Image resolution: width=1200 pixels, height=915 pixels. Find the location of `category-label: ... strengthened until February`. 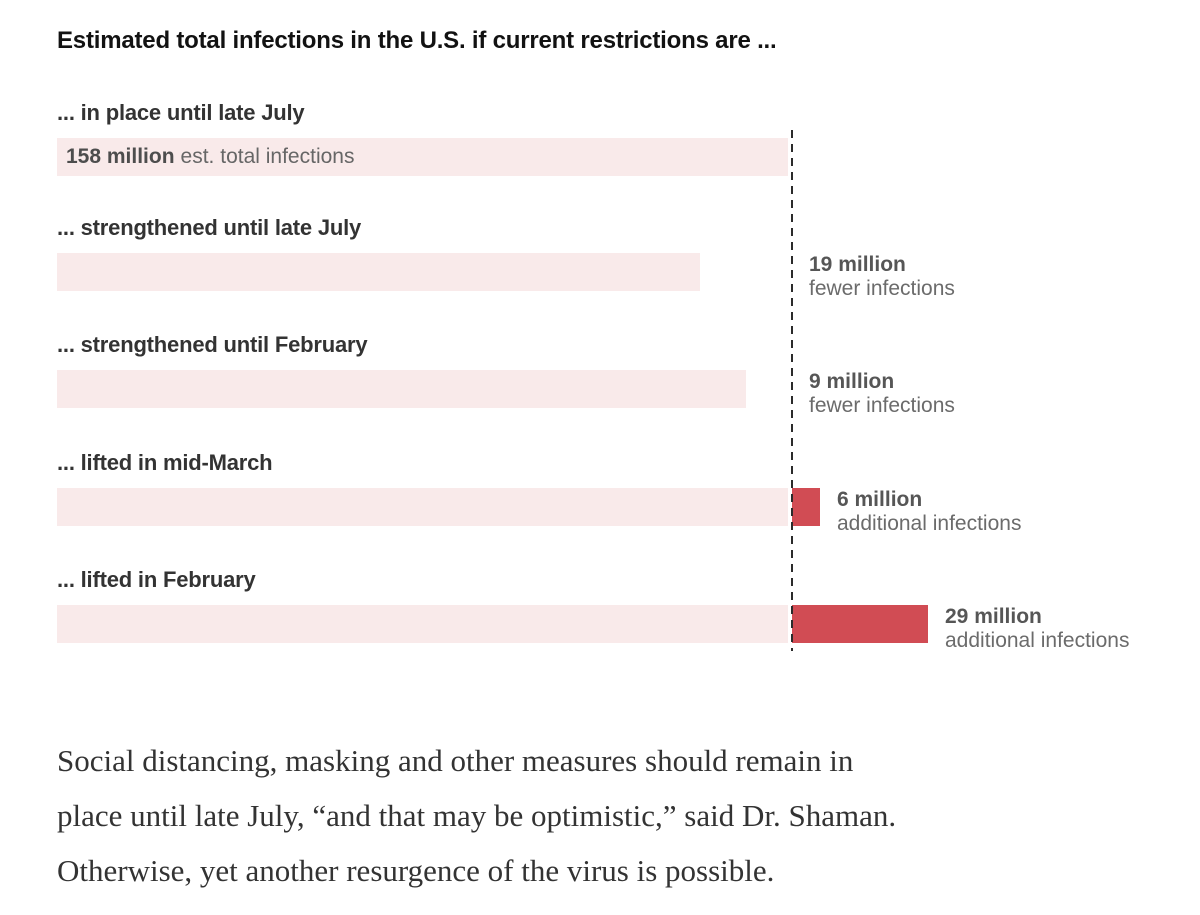

category-label: ... strengthened until February is located at coordinates (212, 344).